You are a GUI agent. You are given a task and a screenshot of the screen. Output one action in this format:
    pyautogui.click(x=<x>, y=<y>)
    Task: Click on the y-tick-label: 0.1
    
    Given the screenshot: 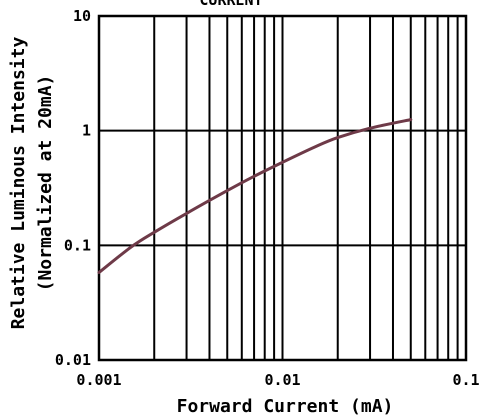 What is the action you would take?
    pyautogui.click(x=77, y=245)
    